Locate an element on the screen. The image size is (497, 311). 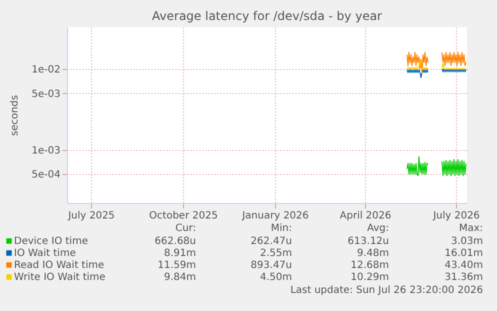
text: 662.68u is located at coordinates (175, 241).